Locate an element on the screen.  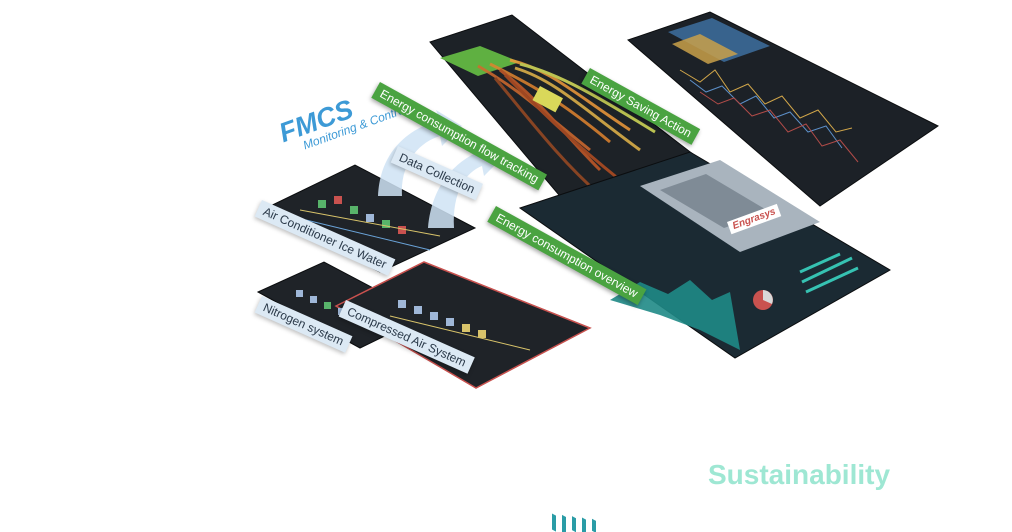
saving-action-chart is located at coordinates (769, 116).